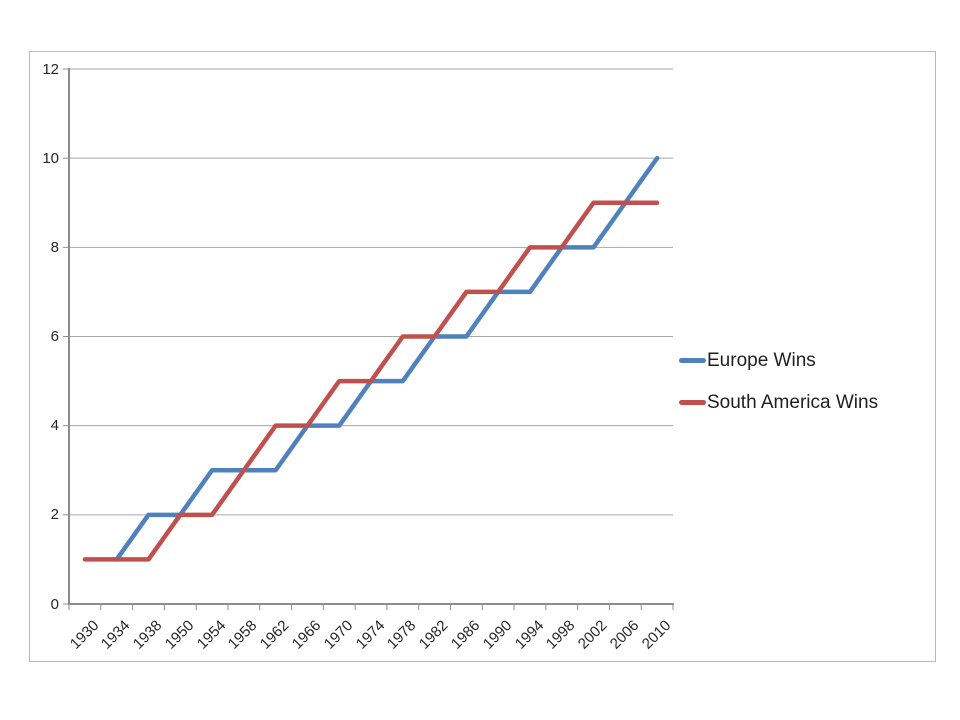  Describe the element at coordinates (793, 402) in the screenshot. I see `legend-label-south-america-wins: South America Wins` at that location.